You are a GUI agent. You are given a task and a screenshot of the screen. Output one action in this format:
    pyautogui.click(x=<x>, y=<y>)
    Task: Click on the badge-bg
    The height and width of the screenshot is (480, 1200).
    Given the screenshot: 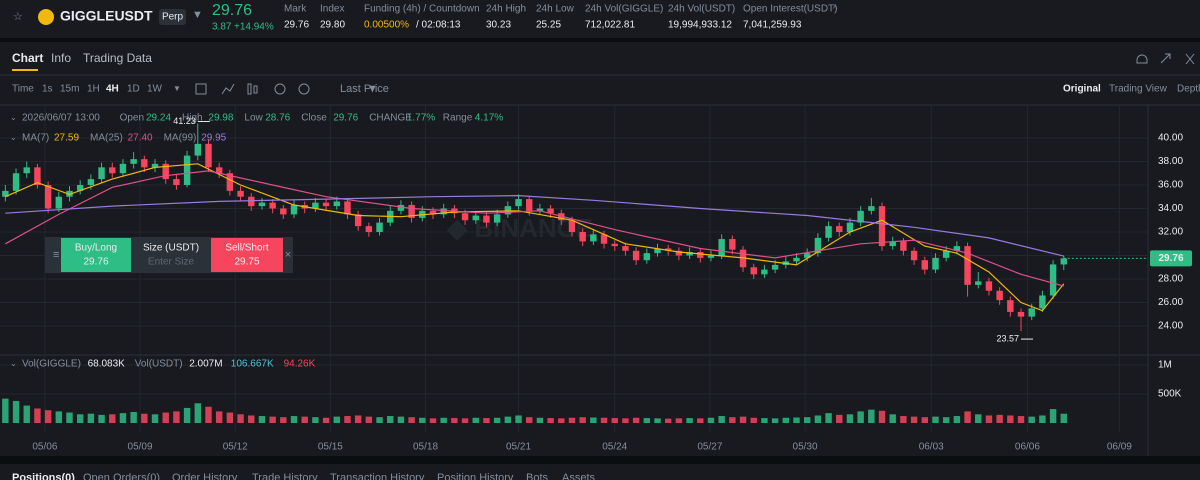 What is the action you would take?
    pyautogui.click(x=172, y=17)
    